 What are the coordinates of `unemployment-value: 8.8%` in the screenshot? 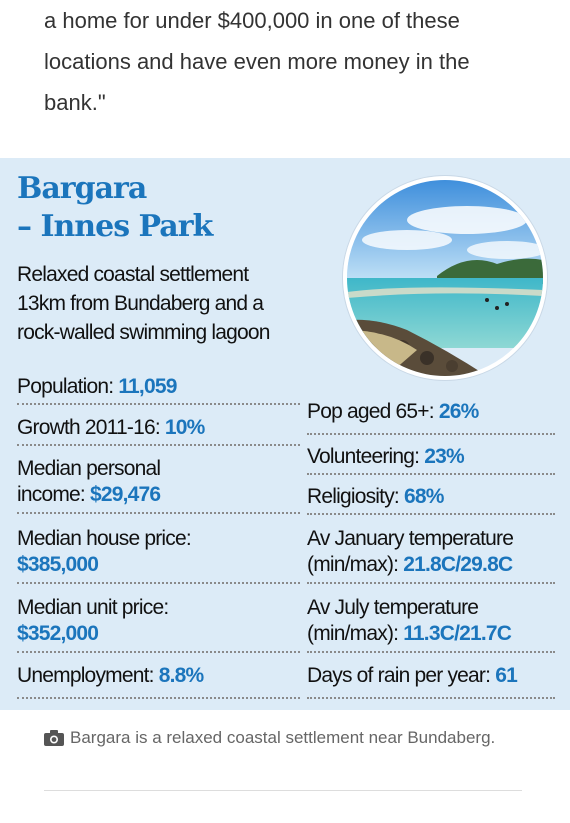 It's located at (181, 675).